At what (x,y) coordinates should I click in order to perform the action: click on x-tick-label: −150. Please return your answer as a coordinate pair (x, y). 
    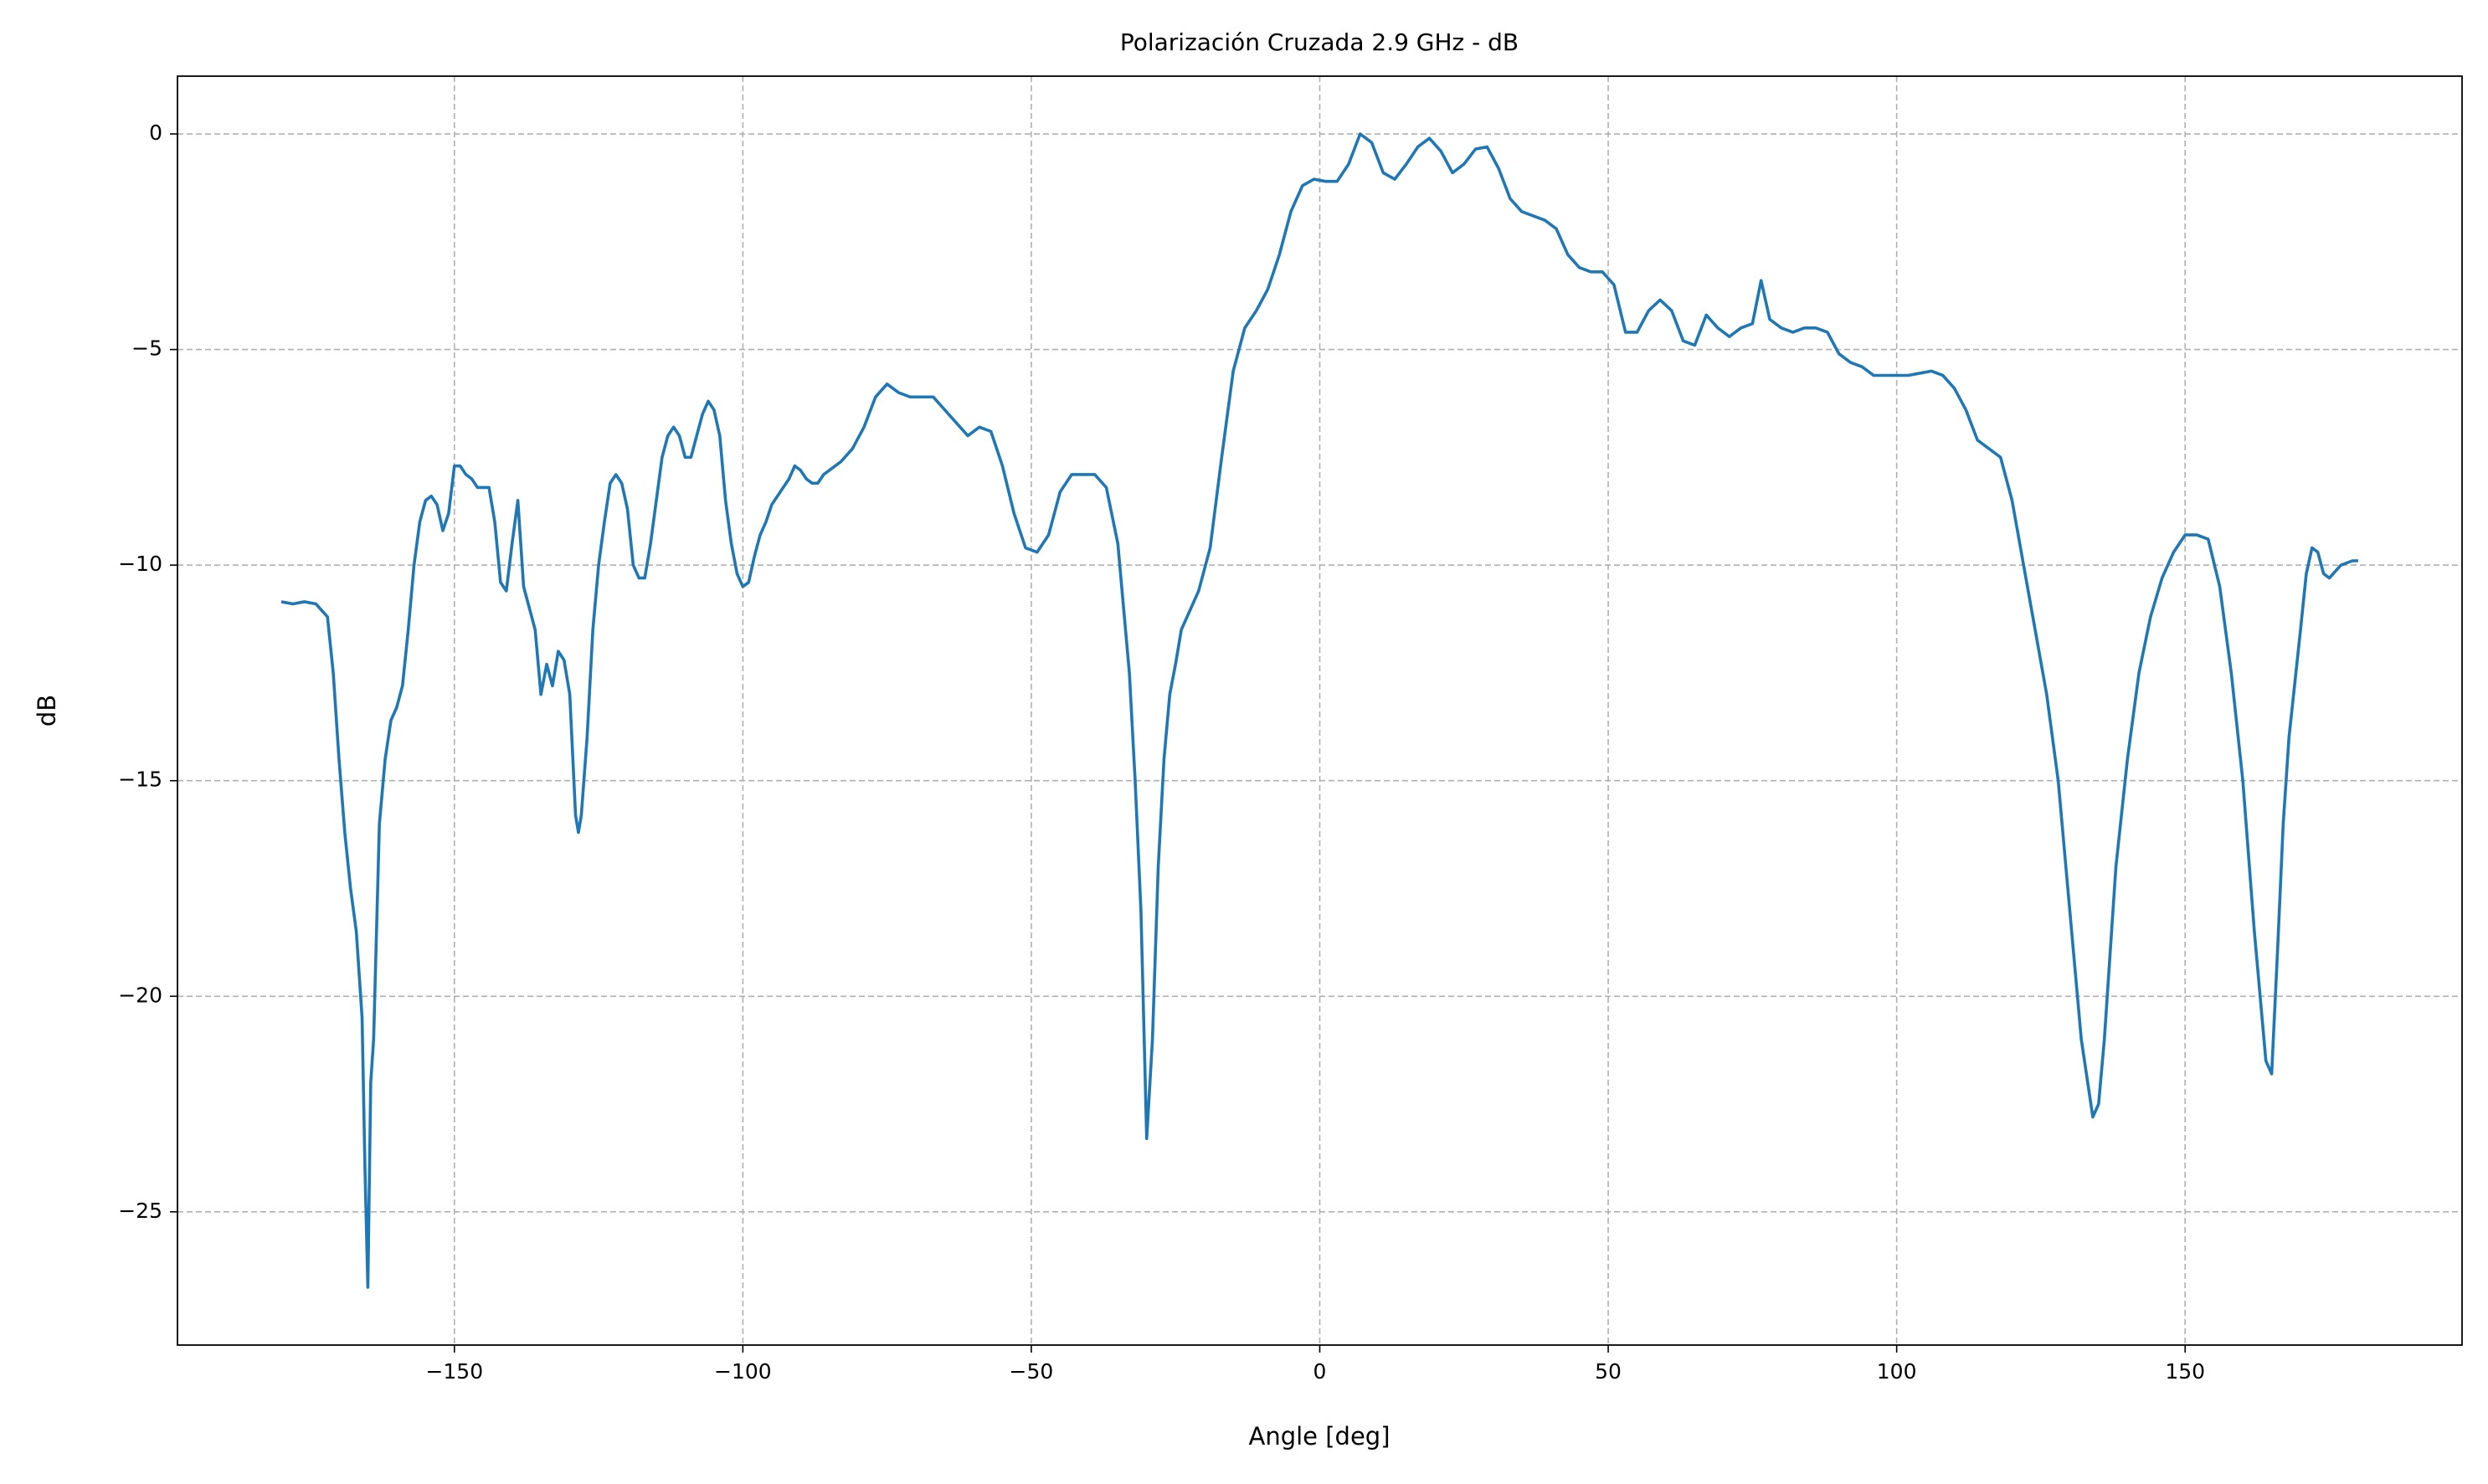
    Looking at the image, I should click on (454, 1372).